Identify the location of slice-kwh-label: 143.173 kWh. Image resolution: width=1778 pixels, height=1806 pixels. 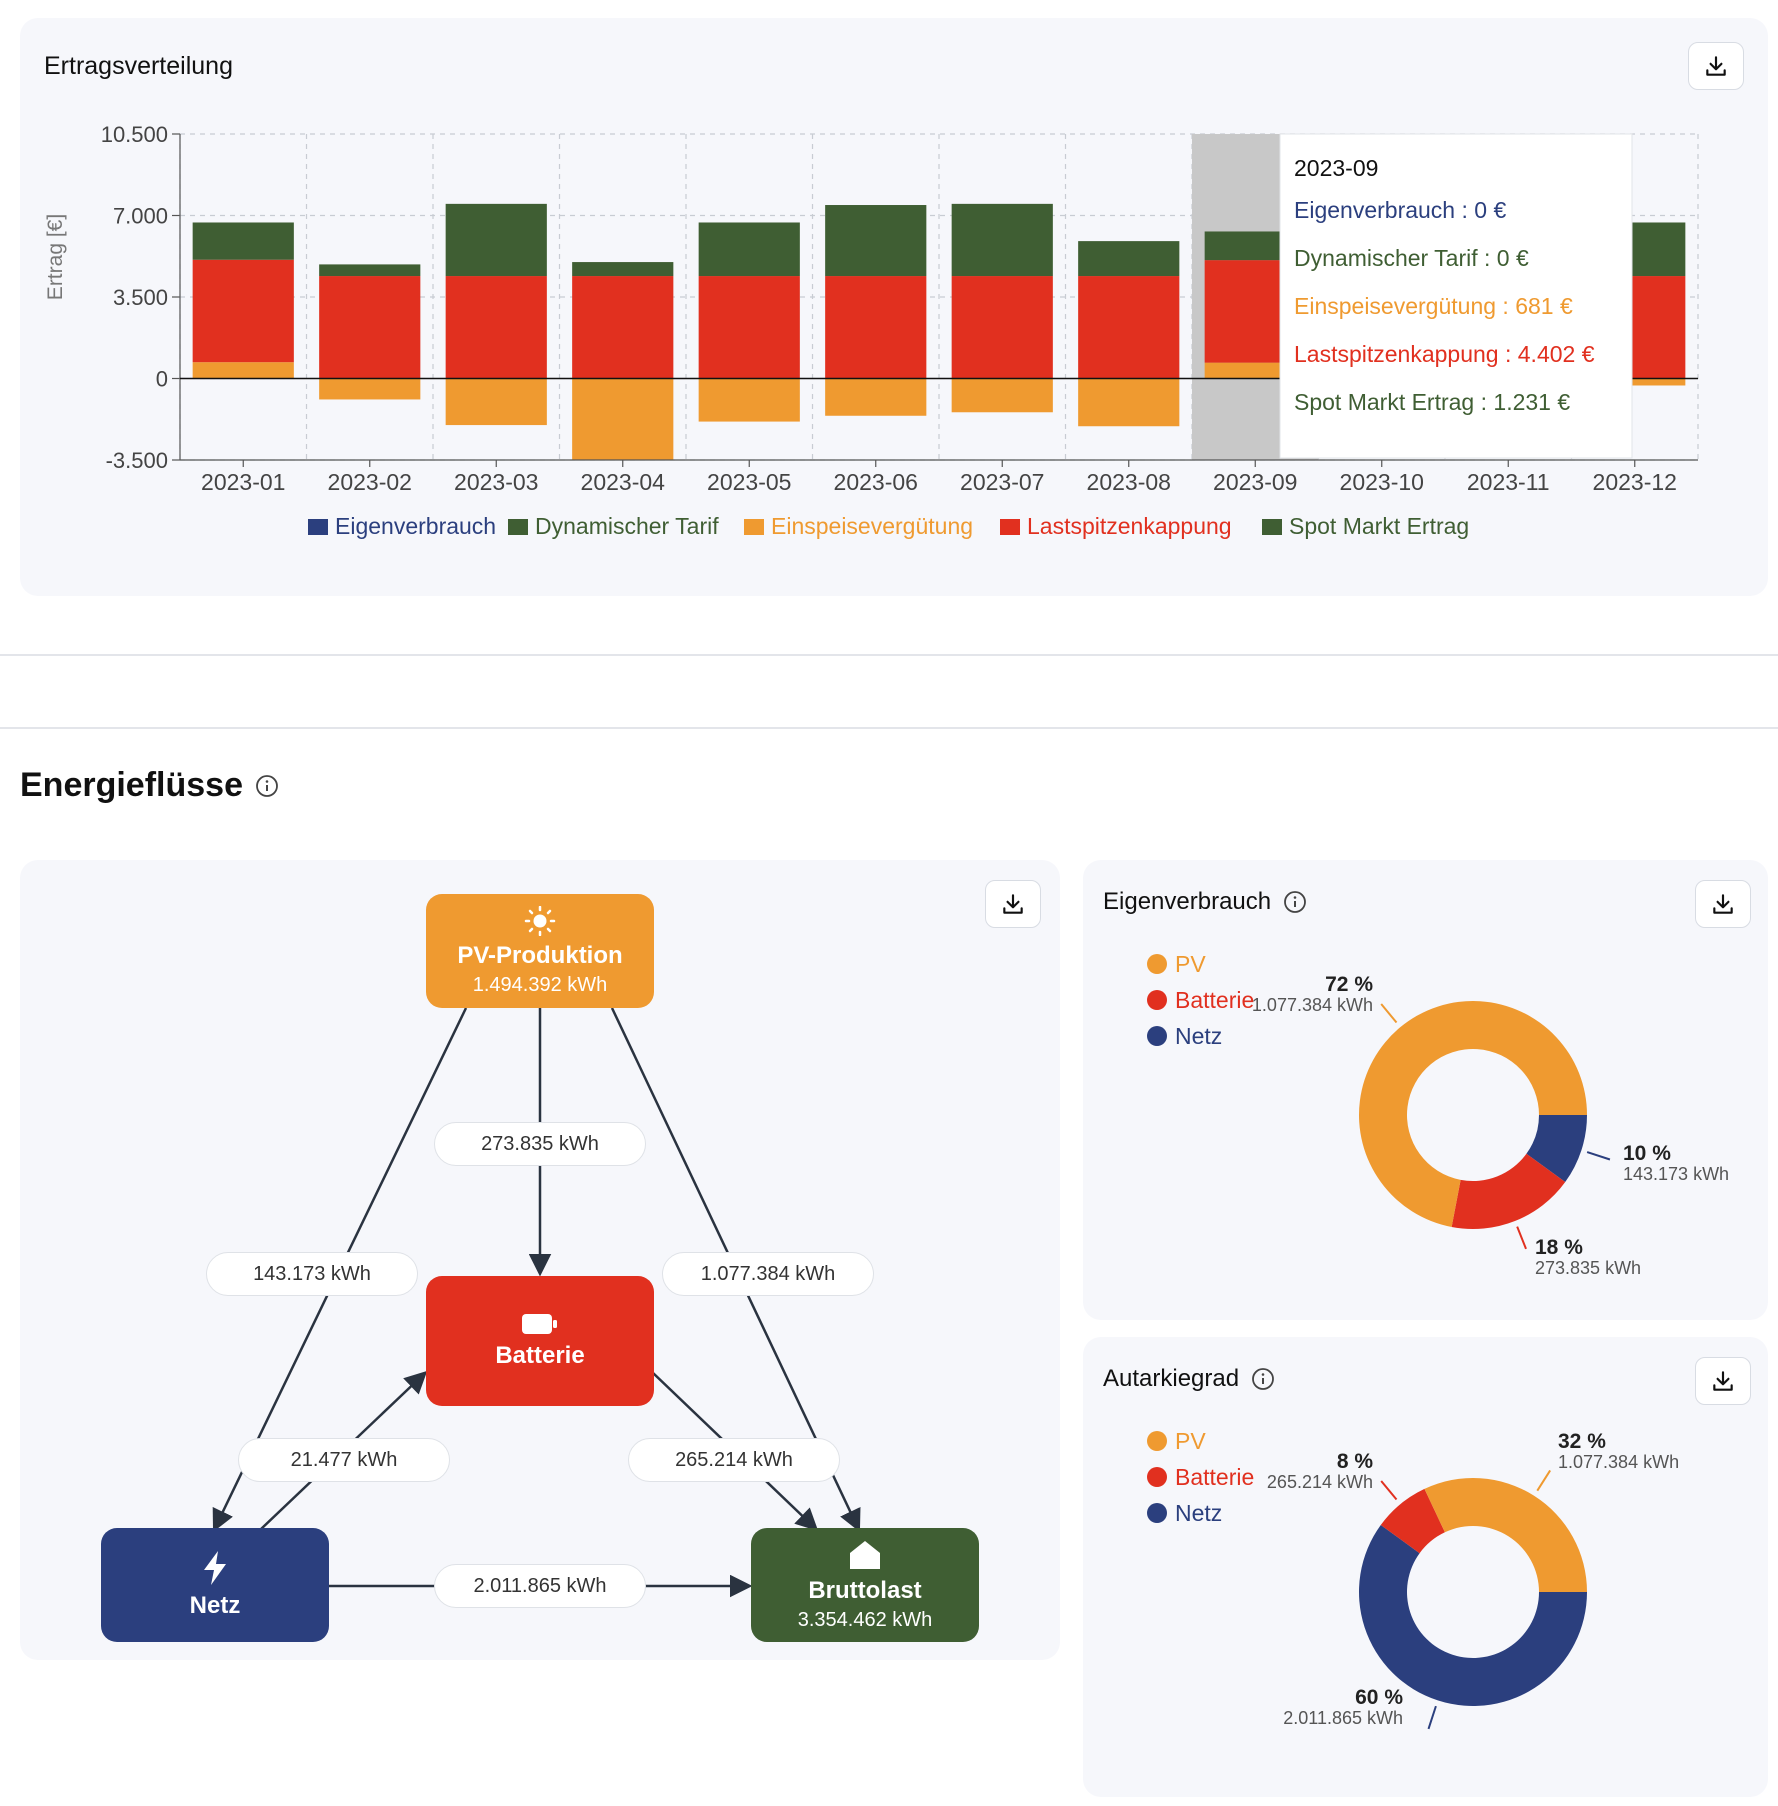
(1676, 1174).